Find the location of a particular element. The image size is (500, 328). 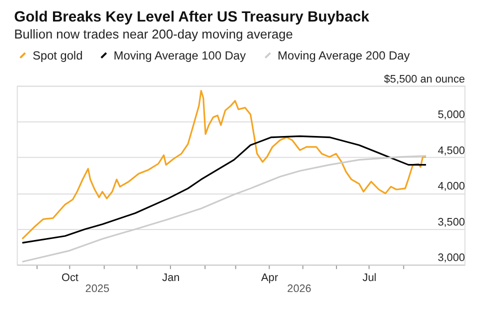

legend-label: Moving Average 100 Day is located at coordinates (180, 55).